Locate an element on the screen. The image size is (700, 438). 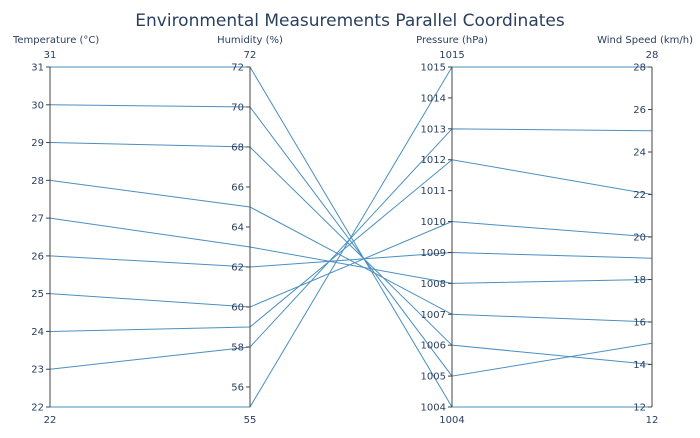
tick-label: 1011 is located at coordinates (433, 191).